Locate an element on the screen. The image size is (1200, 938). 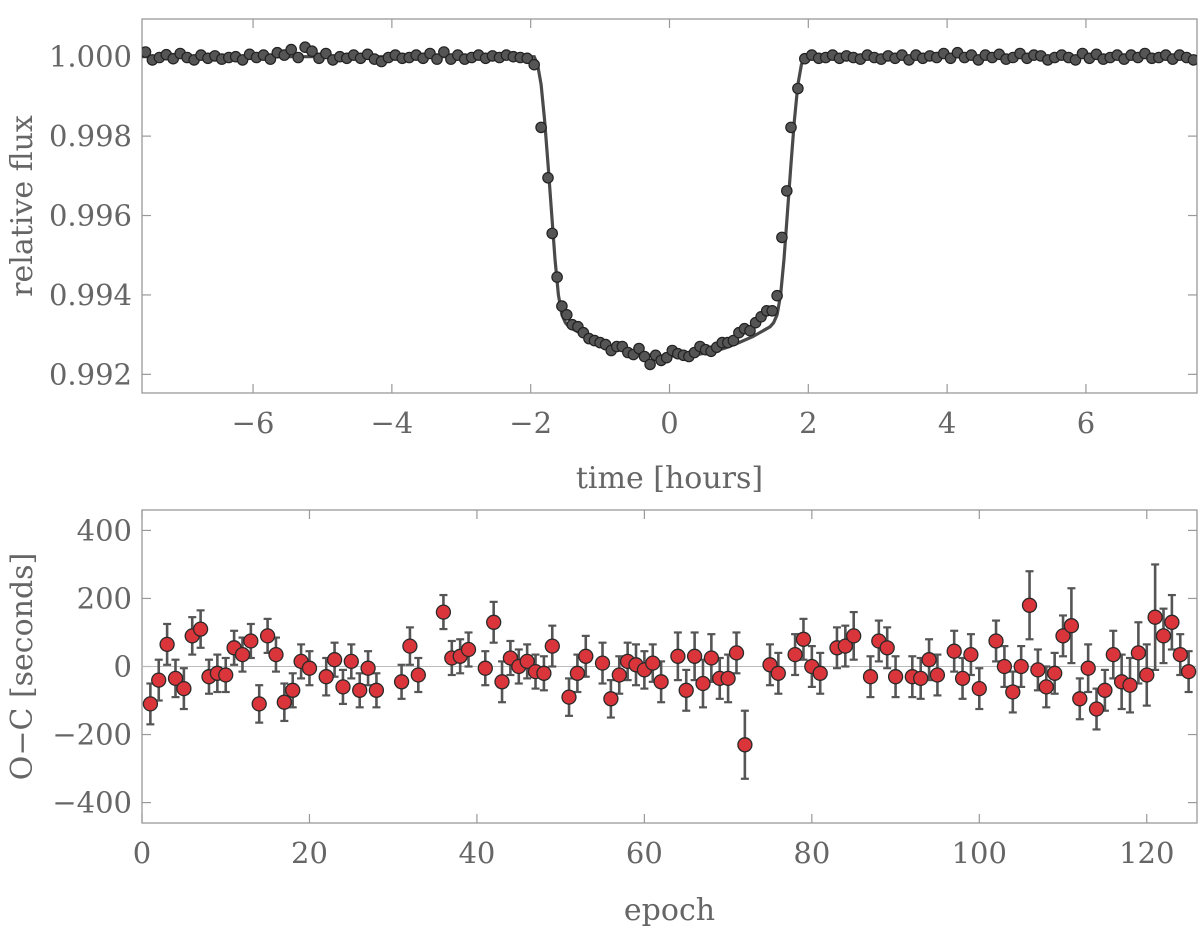
oc-y-tick-label: 400 is located at coordinates (104, 530).